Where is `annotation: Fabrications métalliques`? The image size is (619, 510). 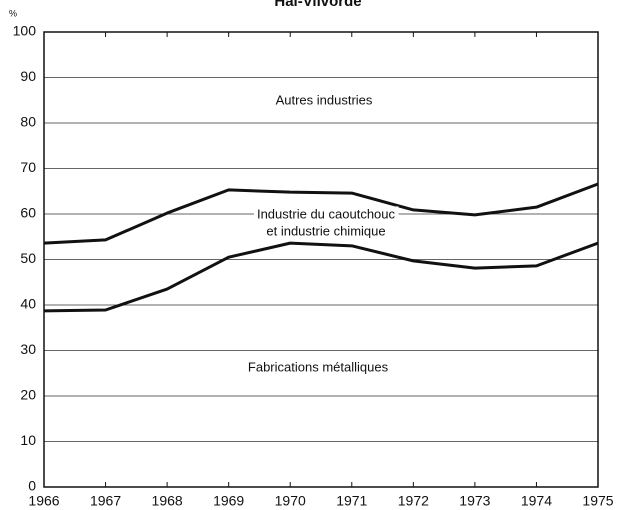
annotation: Fabrications métalliques is located at coordinates (318, 366).